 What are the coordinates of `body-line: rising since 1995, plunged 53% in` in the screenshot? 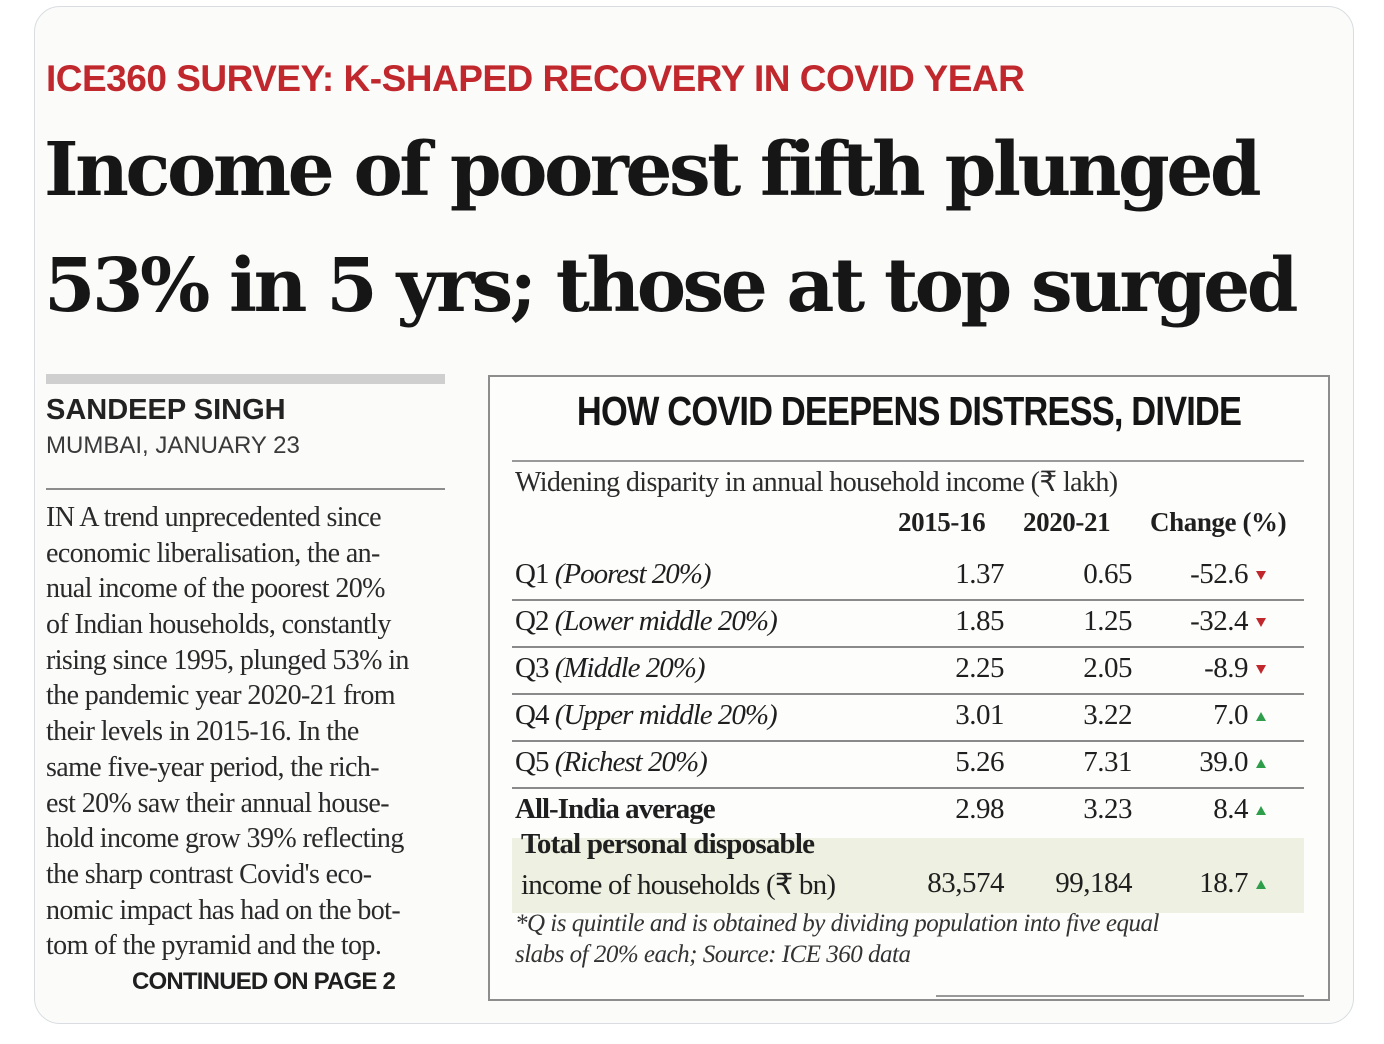 It's located at (227, 660).